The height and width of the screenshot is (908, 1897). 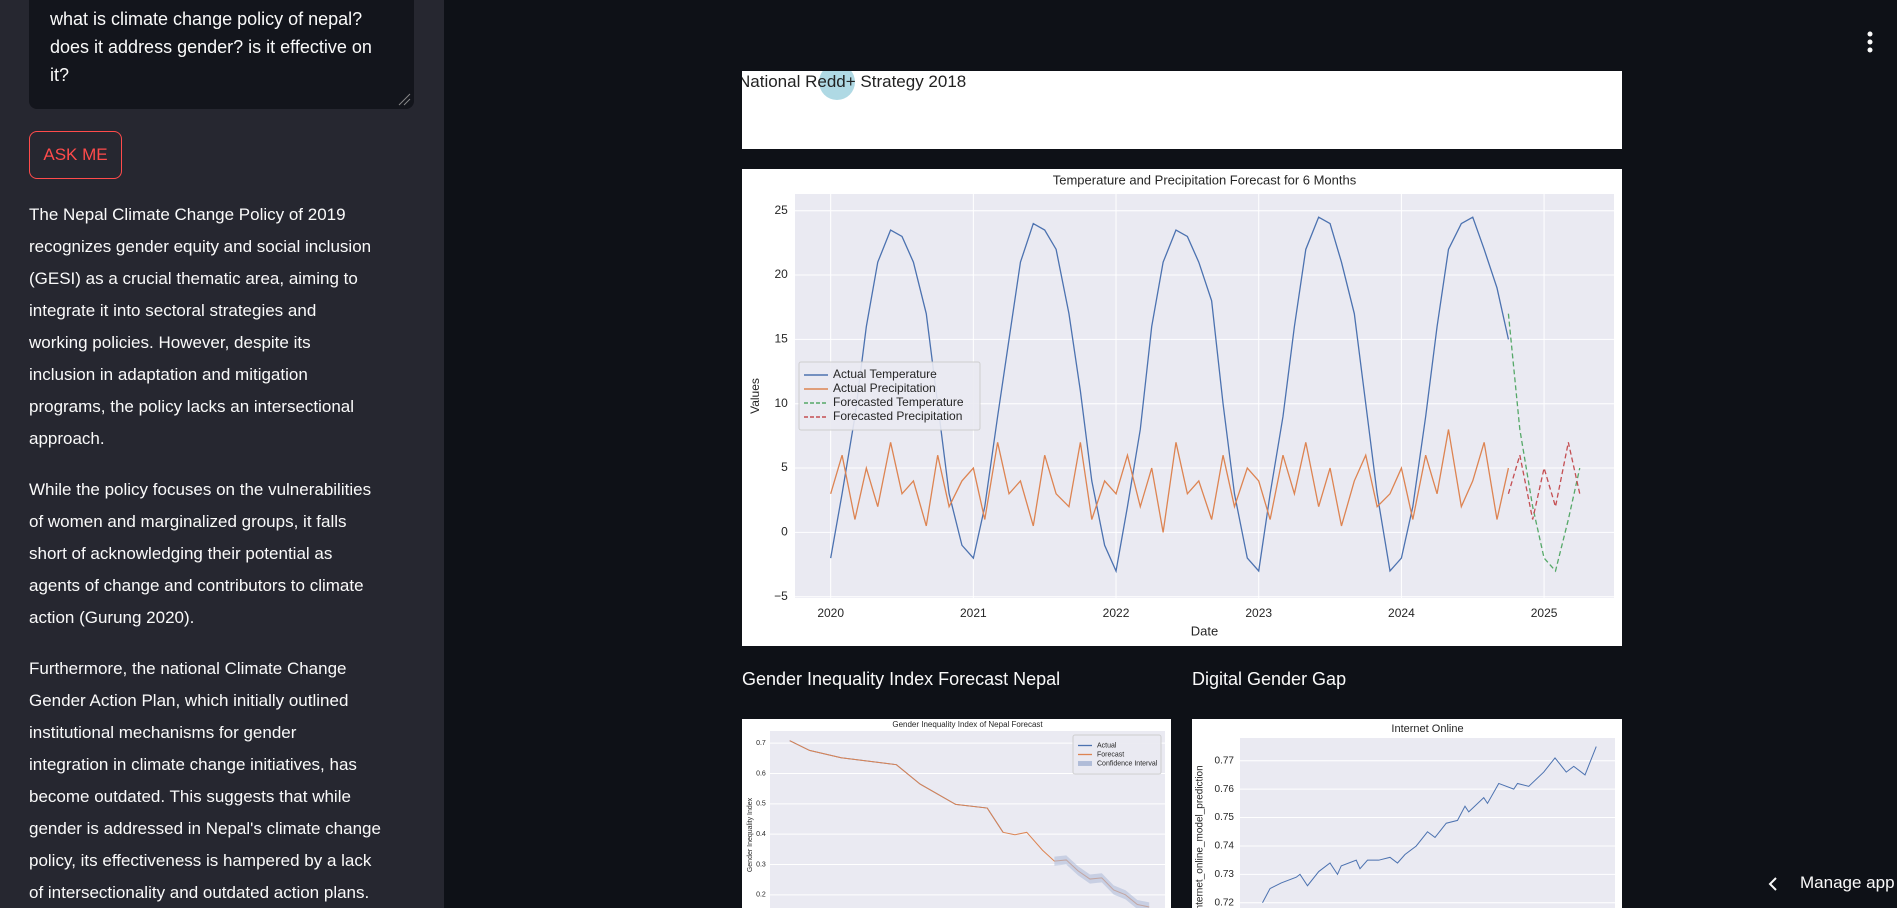 What do you see at coordinates (761, 773) in the screenshot?
I see `y-tick-label: 0.6` at bounding box center [761, 773].